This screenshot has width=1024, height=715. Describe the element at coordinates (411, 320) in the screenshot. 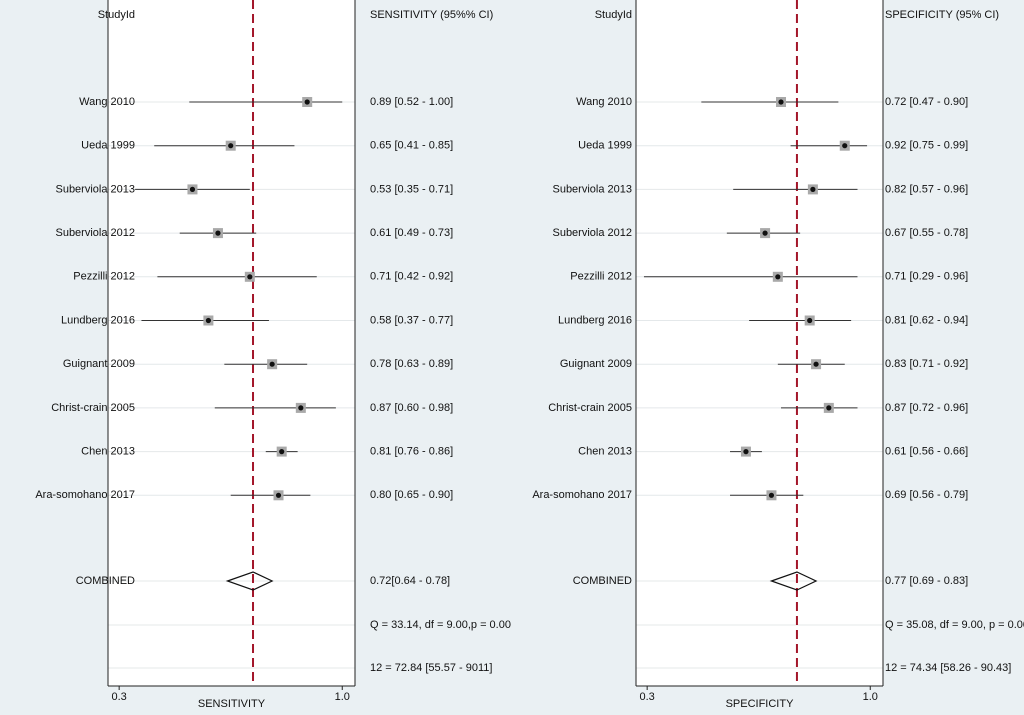

I see `value-label: 0.58 [0.37 - 0.77]` at that location.